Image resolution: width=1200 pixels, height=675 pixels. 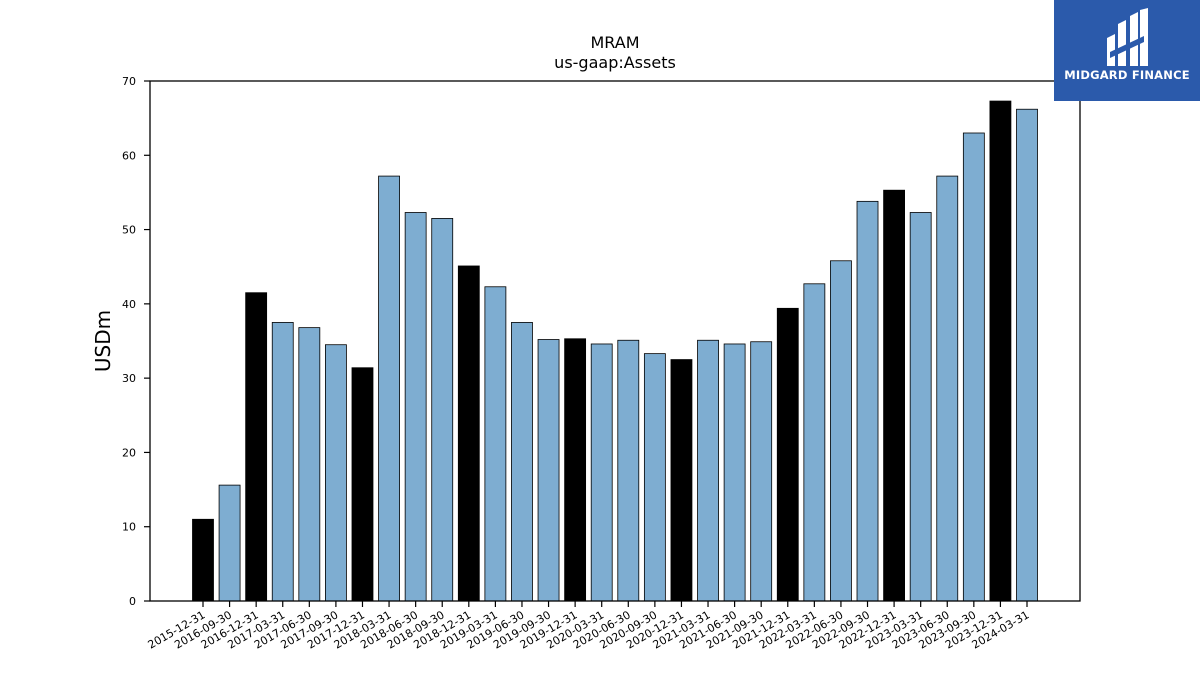 What do you see at coordinates (103, 341) in the screenshot?
I see `y-axis-label: USDm` at bounding box center [103, 341].